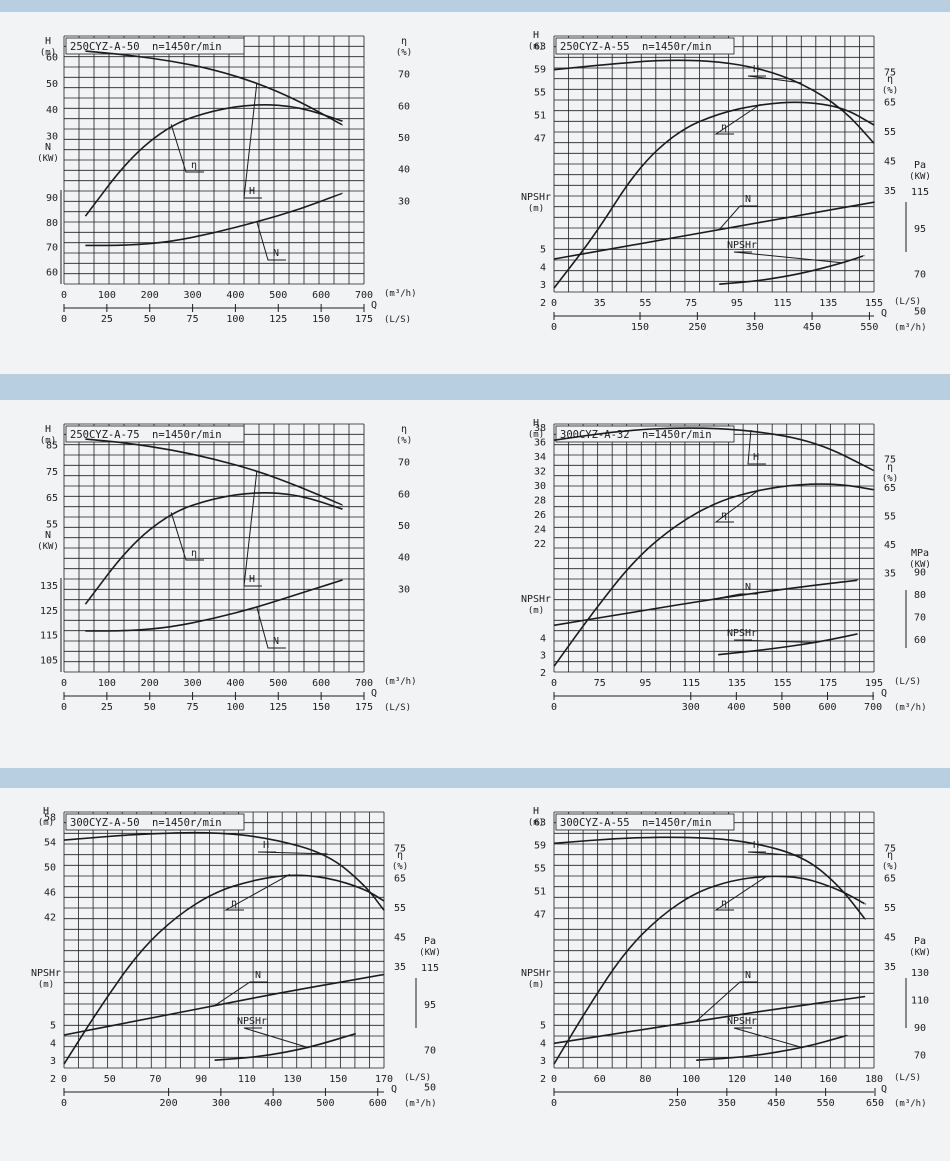 The image size is (950, 1161). What do you see at coordinates (52, 198) in the screenshot?
I see `left-tick-label: 90` at bounding box center [52, 198].